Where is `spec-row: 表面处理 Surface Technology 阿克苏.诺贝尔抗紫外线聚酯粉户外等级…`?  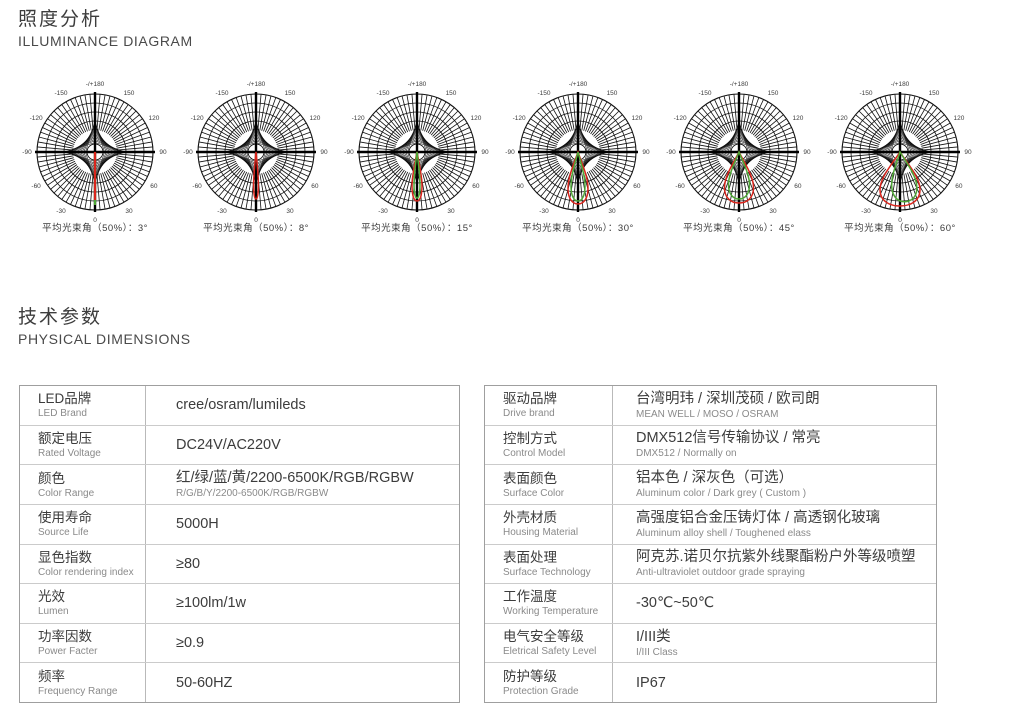 spec-row: 表面处理 Surface Technology 阿克苏.诺贝尔抗紫外线聚酯粉户外等级… is located at coordinates (710, 564).